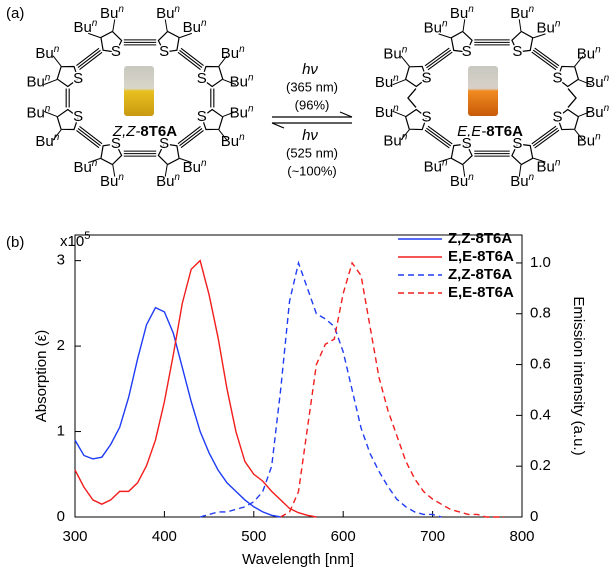  Describe the element at coordinates (343, 536) in the screenshot. I see `x-tick-label: 600` at that location.